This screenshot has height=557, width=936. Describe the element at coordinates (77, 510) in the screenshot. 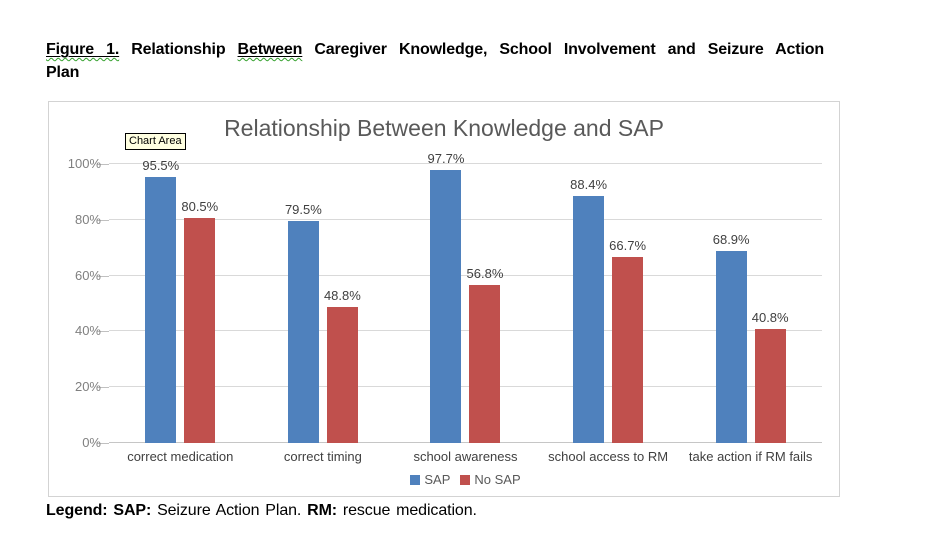

I see `legend-note-label: Legend:` at that location.